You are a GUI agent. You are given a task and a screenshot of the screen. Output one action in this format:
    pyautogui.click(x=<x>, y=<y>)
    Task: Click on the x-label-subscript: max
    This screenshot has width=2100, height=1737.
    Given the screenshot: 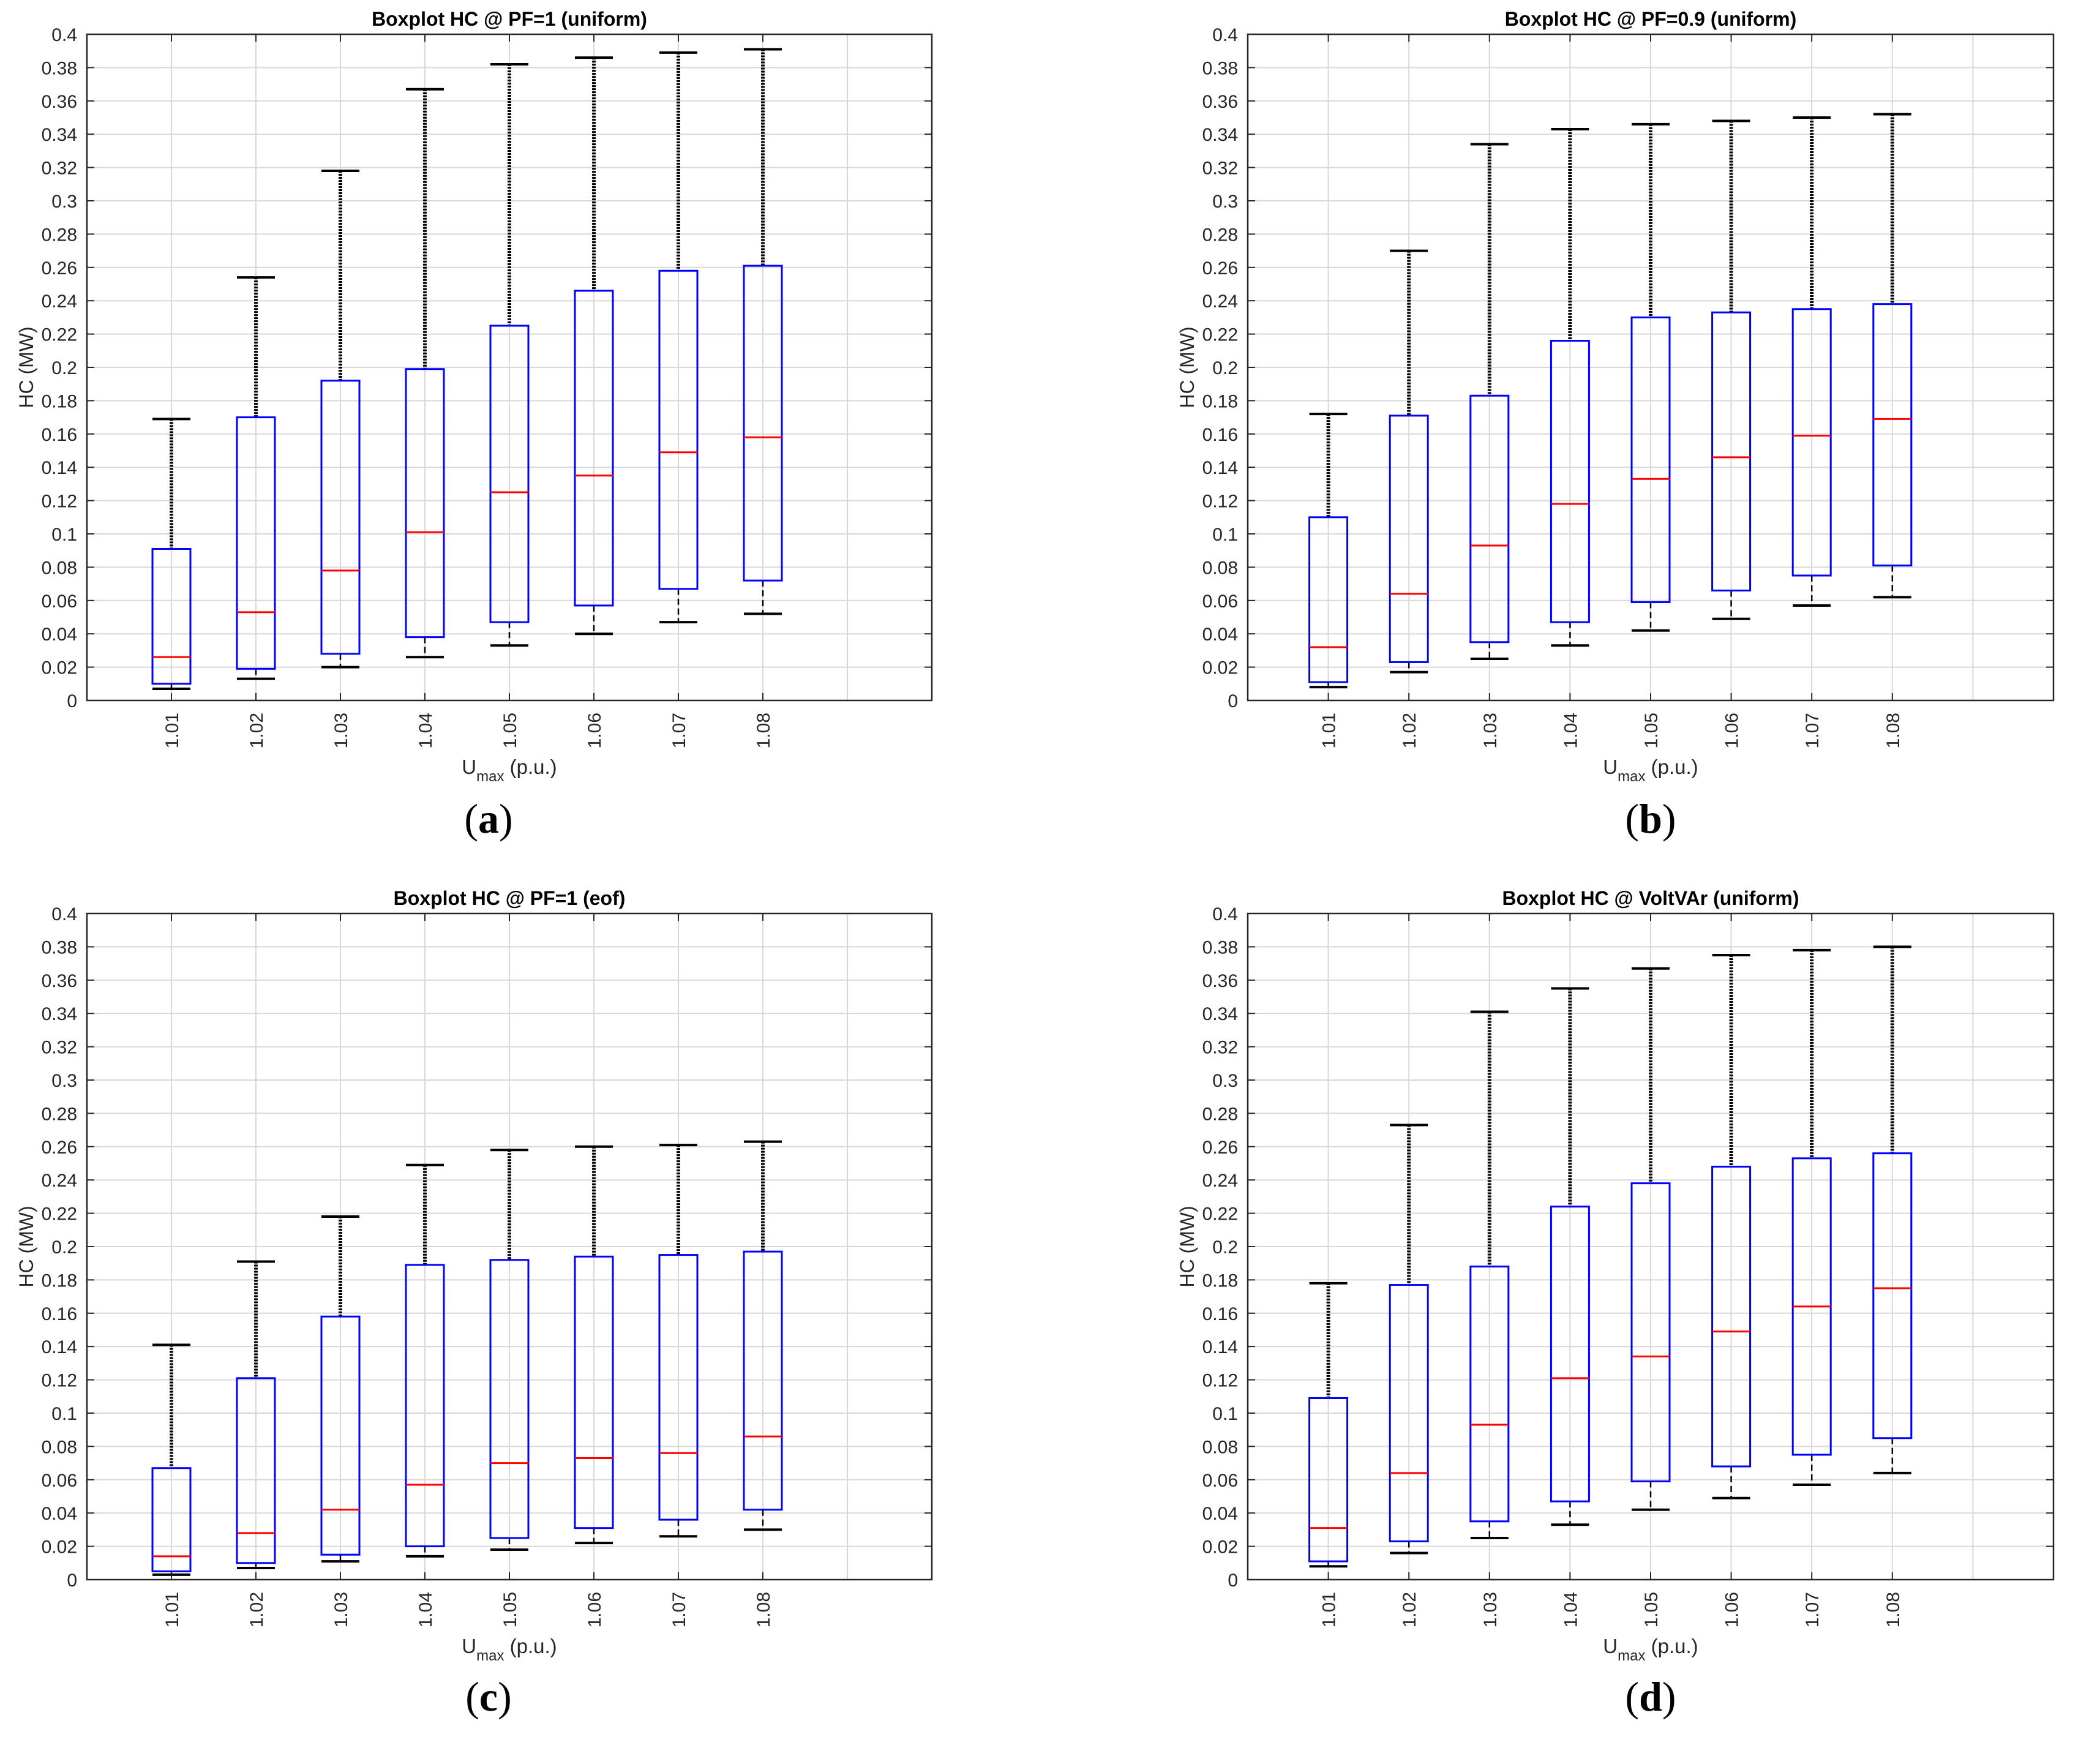 What is the action you would take?
    pyautogui.click(x=1631, y=777)
    